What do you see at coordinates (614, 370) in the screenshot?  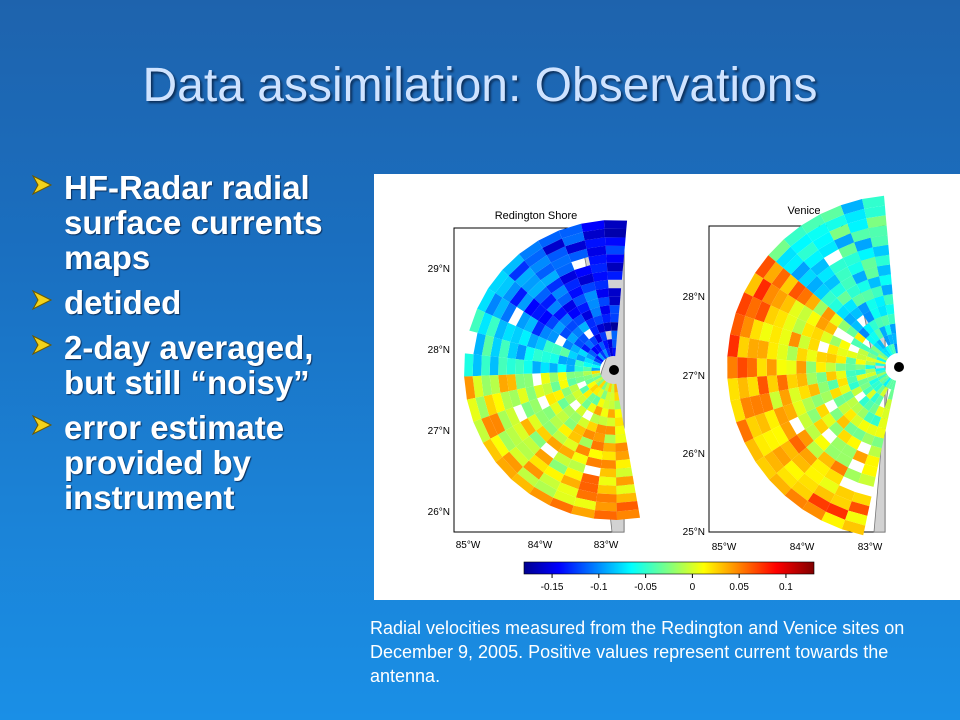 I see `antenna-site-marker` at bounding box center [614, 370].